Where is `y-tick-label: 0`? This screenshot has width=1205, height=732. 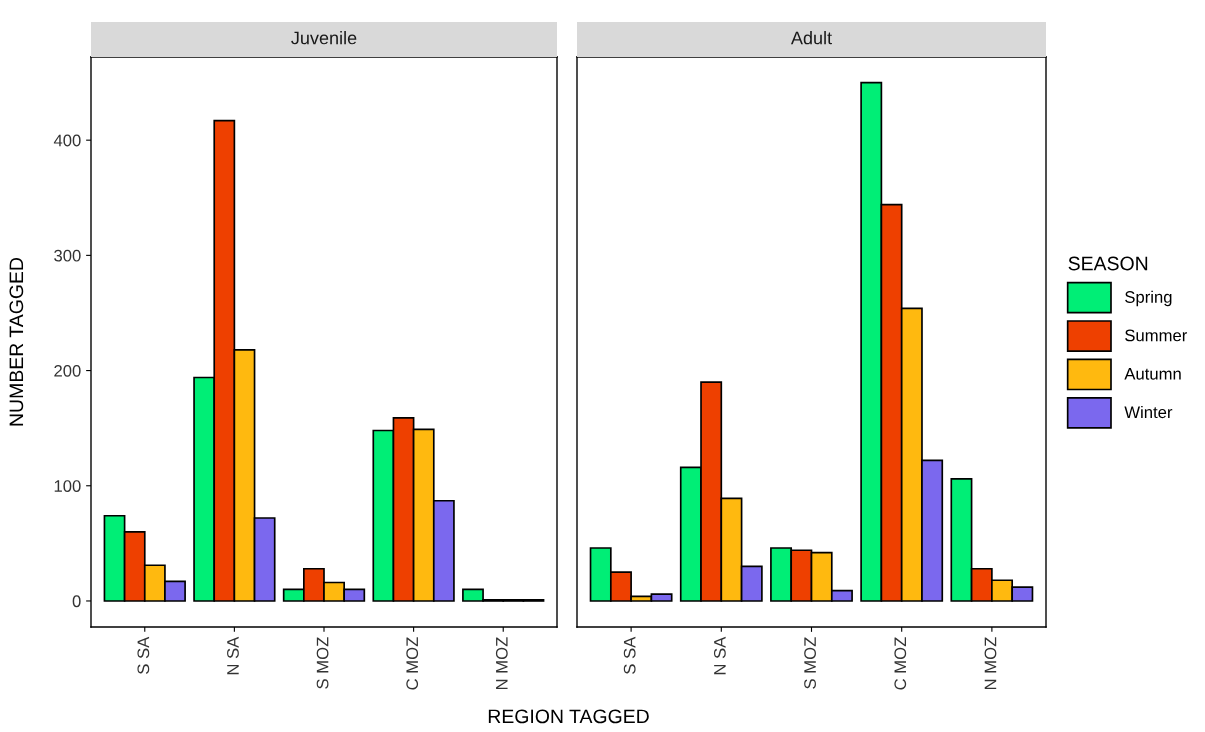 y-tick-label: 0 is located at coordinates (76, 601).